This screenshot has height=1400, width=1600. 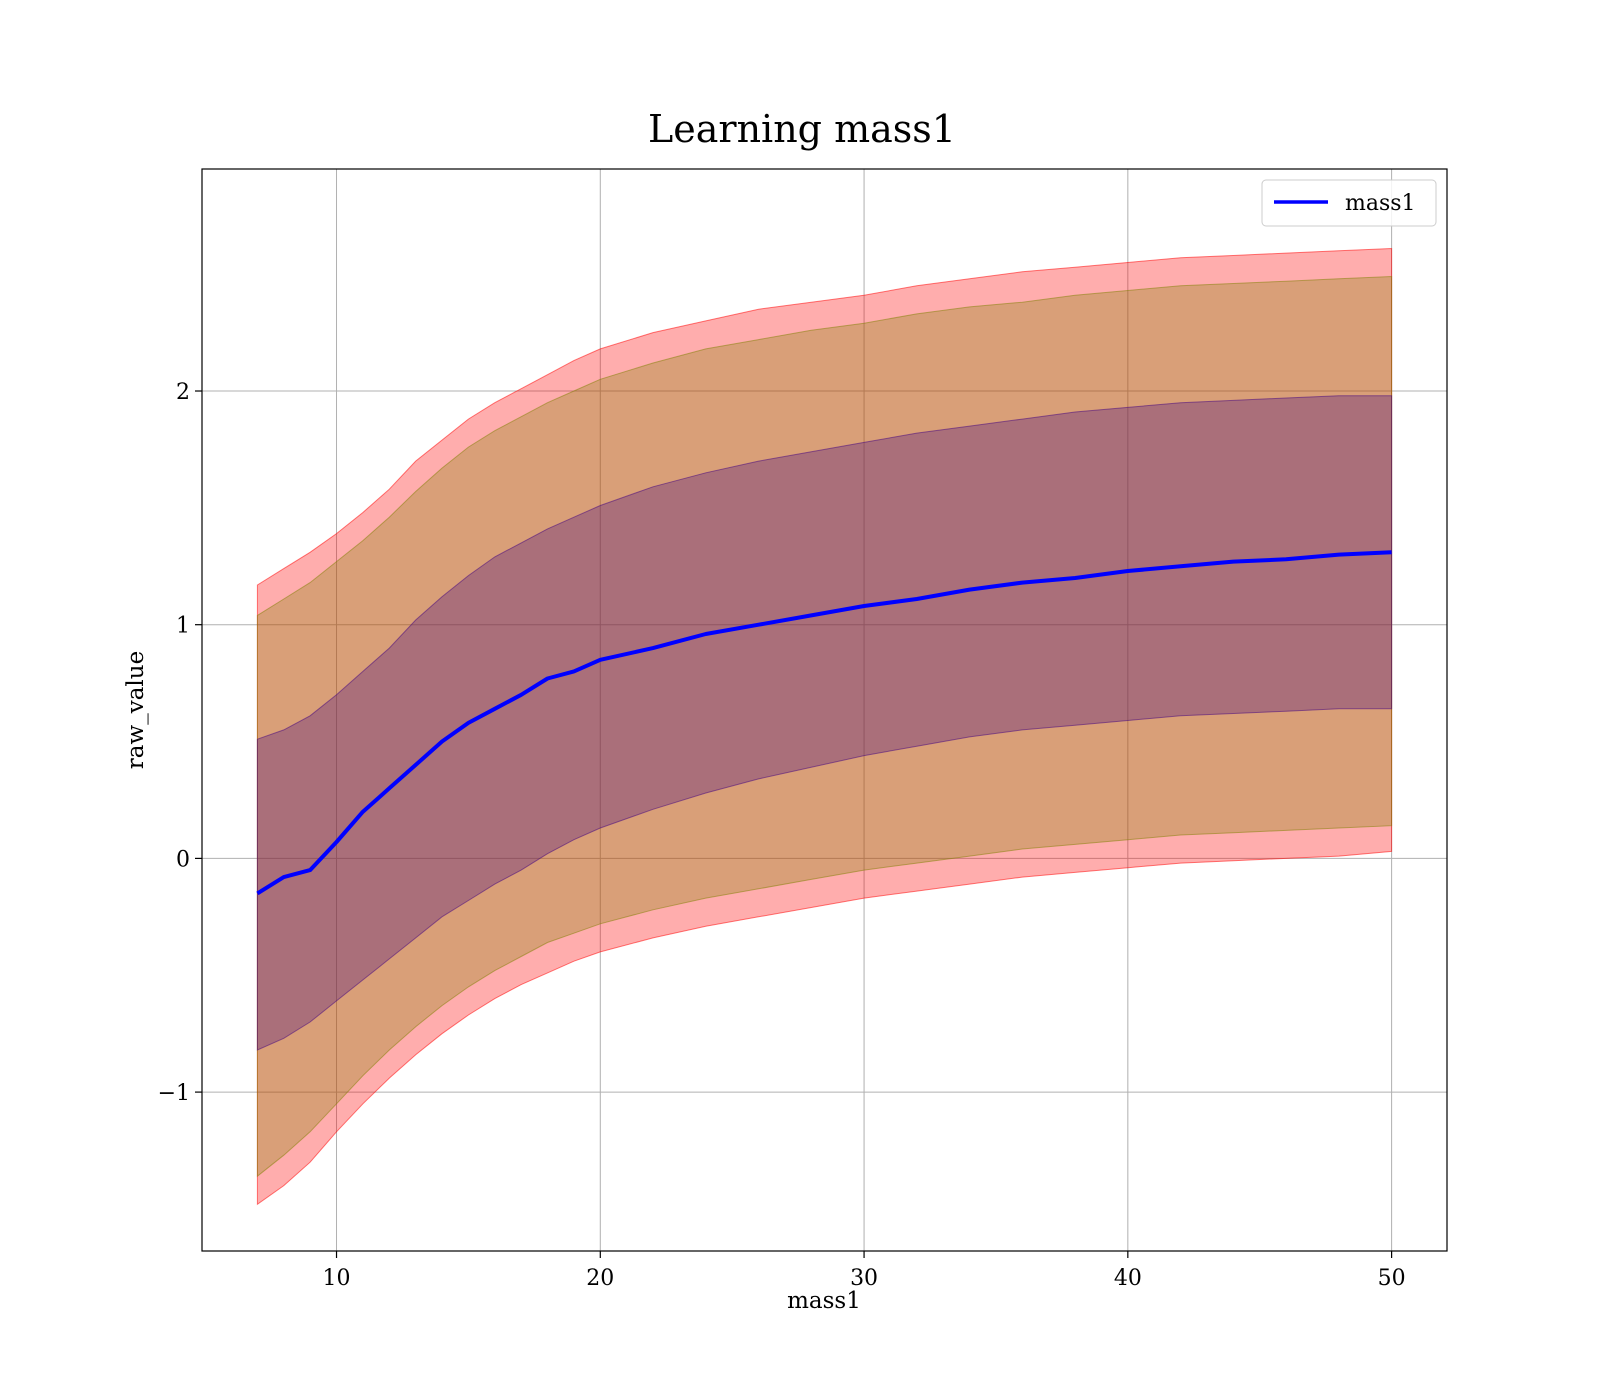 I want to click on y-tick-label: 1, so click(x=183, y=626).